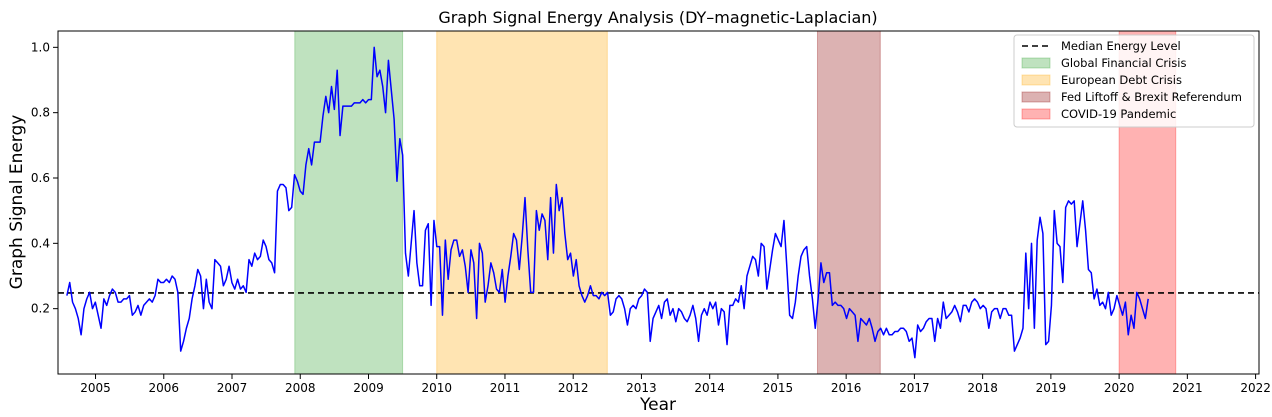 This screenshot has height=417, width=1272. Describe the element at coordinates (1121, 46) in the screenshot. I see `legend-median-label: Median Energy Level` at that location.